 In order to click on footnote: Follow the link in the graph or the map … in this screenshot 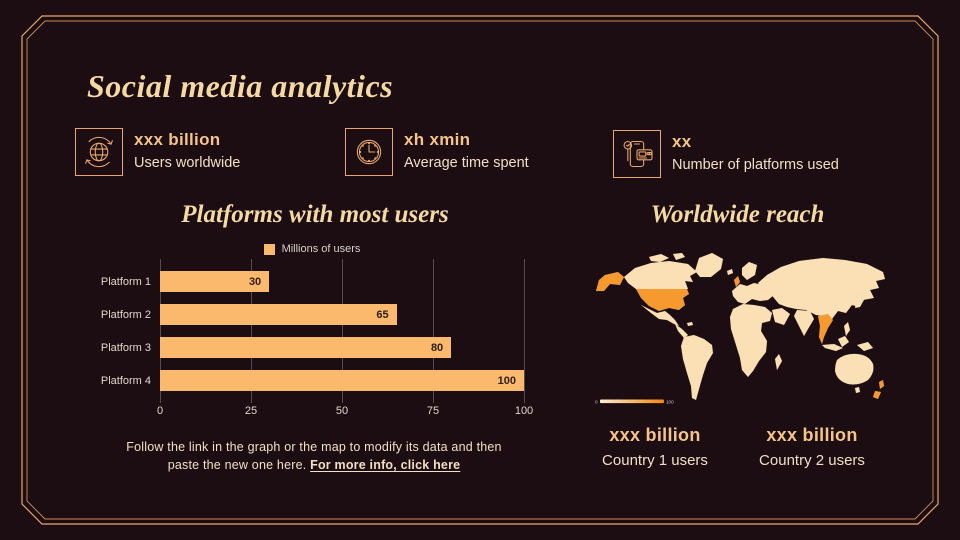, I will do `click(314, 456)`.